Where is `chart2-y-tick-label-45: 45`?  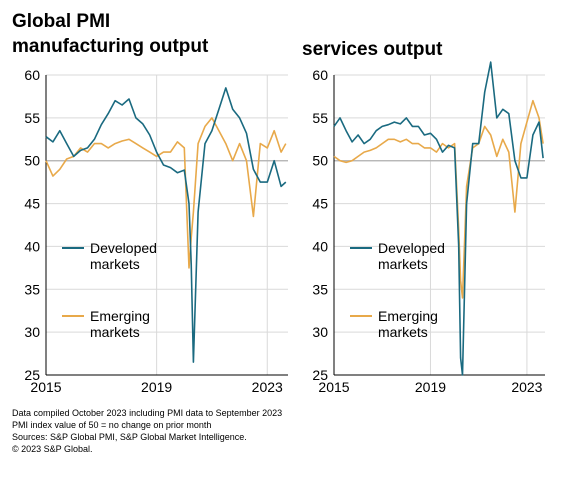 chart2-y-tick-label-45: 45 is located at coordinates (320, 204).